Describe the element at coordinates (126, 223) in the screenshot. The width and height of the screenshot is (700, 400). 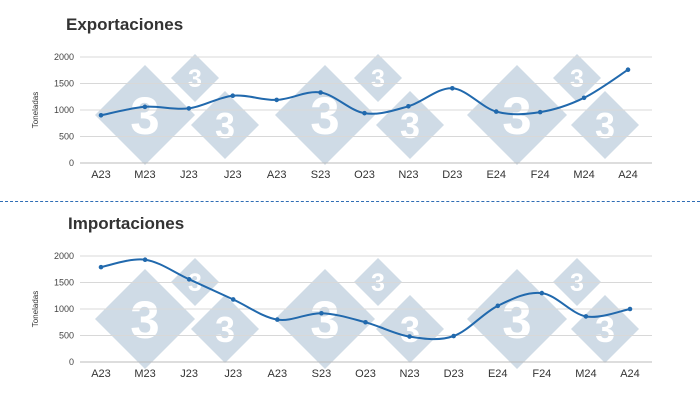
I see `chart-title: Importaciones` at that location.